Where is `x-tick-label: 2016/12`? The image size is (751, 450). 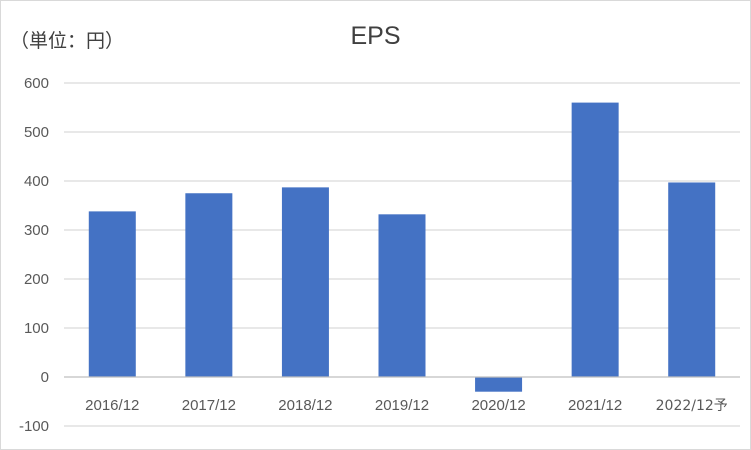
x-tick-label: 2016/12 is located at coordinates (112, 405).